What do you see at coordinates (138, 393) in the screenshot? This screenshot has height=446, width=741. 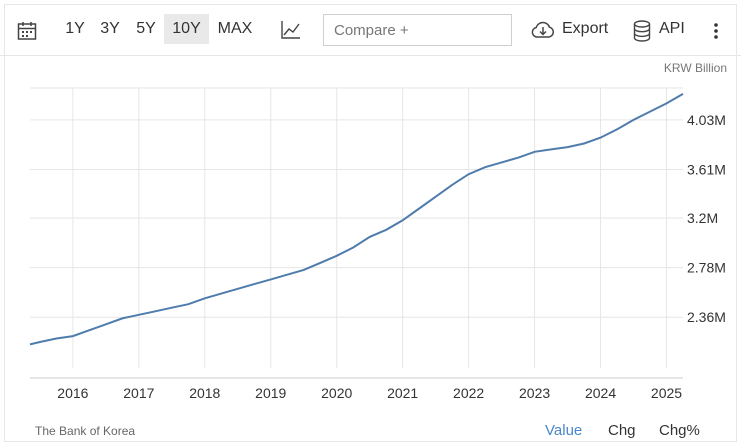 I see `x-tick-label: 2017` at bounding box center [138, 393].